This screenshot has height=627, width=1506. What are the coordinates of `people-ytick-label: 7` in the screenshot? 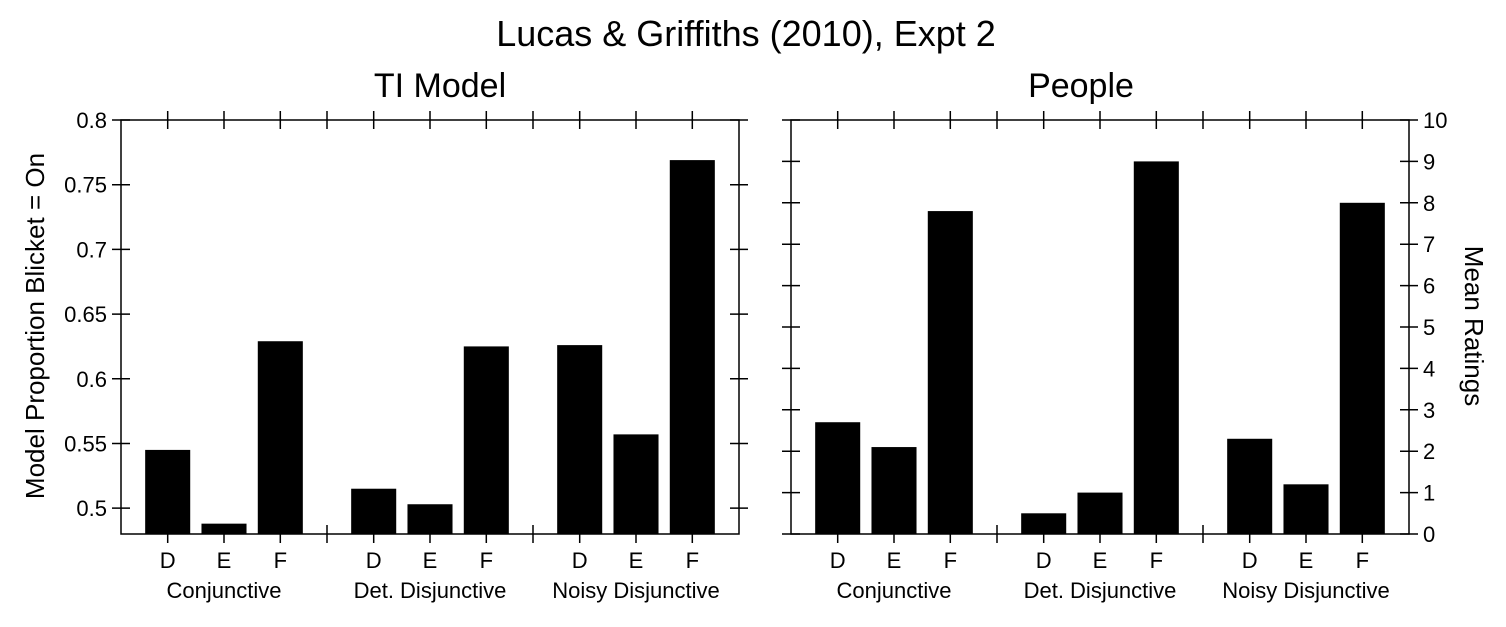 It's located at (1429, 244).